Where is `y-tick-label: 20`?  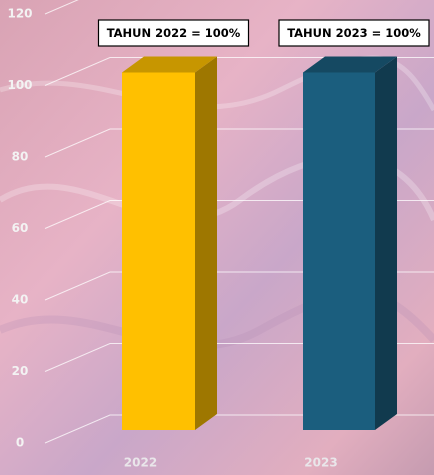 y-tick-label: 20 is located at coordinates (20, 371).